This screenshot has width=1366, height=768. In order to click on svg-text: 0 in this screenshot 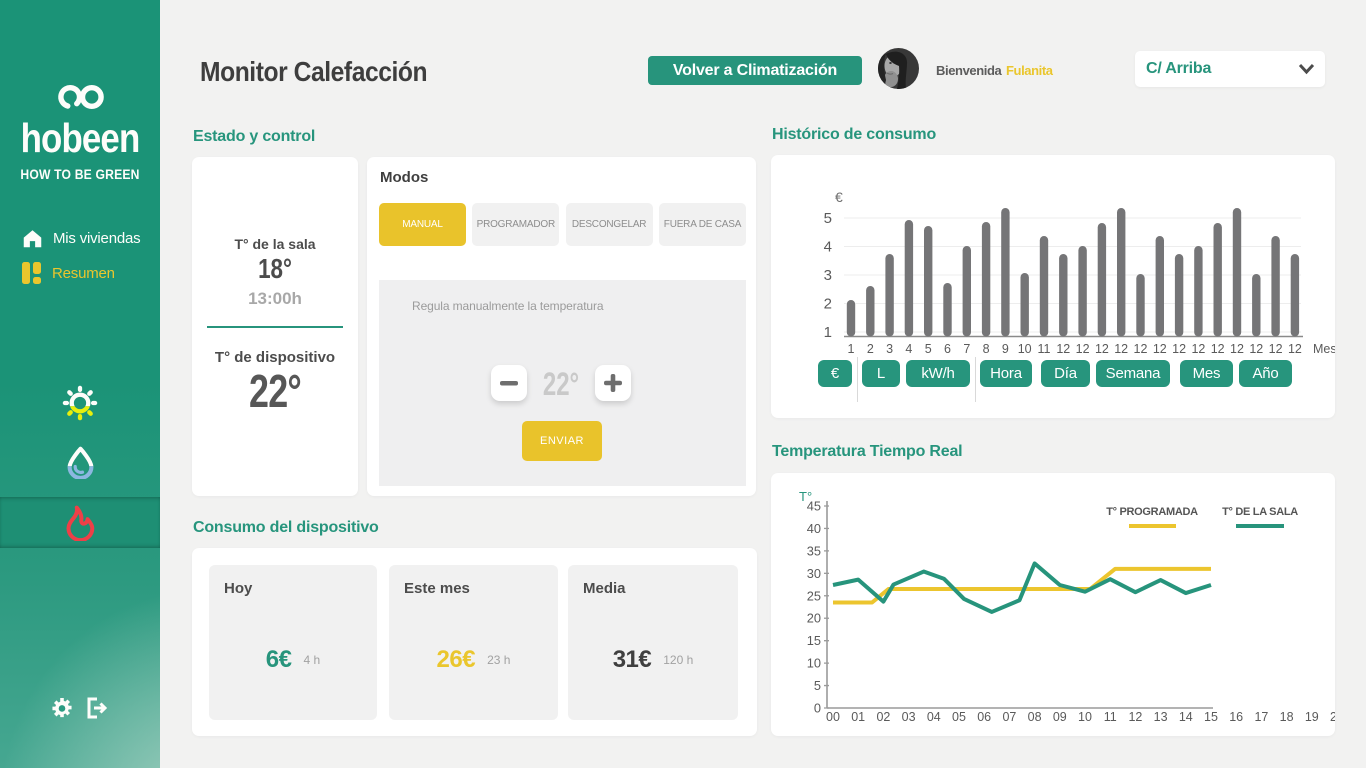, I will do `click(817, 708)`.